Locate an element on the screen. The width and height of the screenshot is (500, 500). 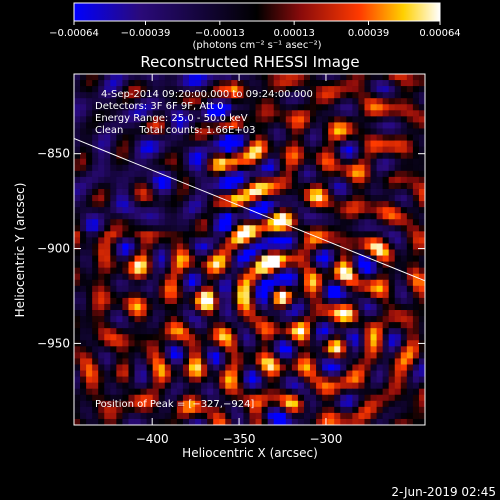
plot-timestamp: 2-Jun-2019 02:45 is located at coordinates (443, 492).